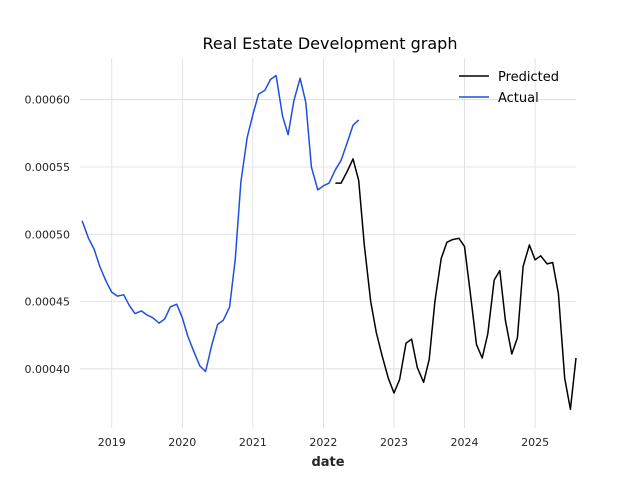  What do you see at coordinates (535, 442) in the screenshot?
I see `x-tick-label: 2025` at bounding box center [535, 442].